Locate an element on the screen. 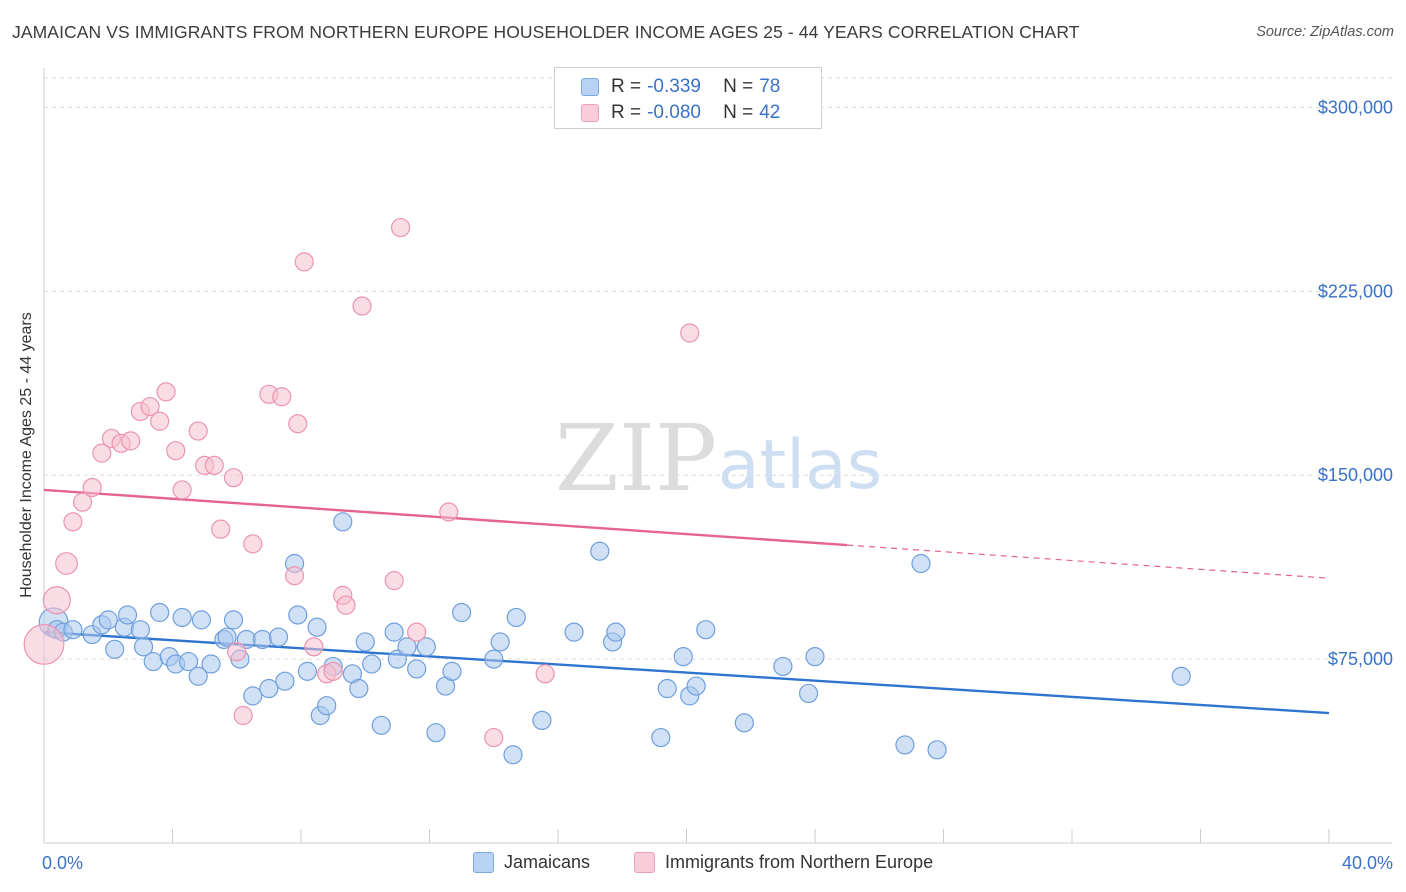 The image size is (1406, 892). y-tick-label: $225,000 is located at coordinates (1355, 291).